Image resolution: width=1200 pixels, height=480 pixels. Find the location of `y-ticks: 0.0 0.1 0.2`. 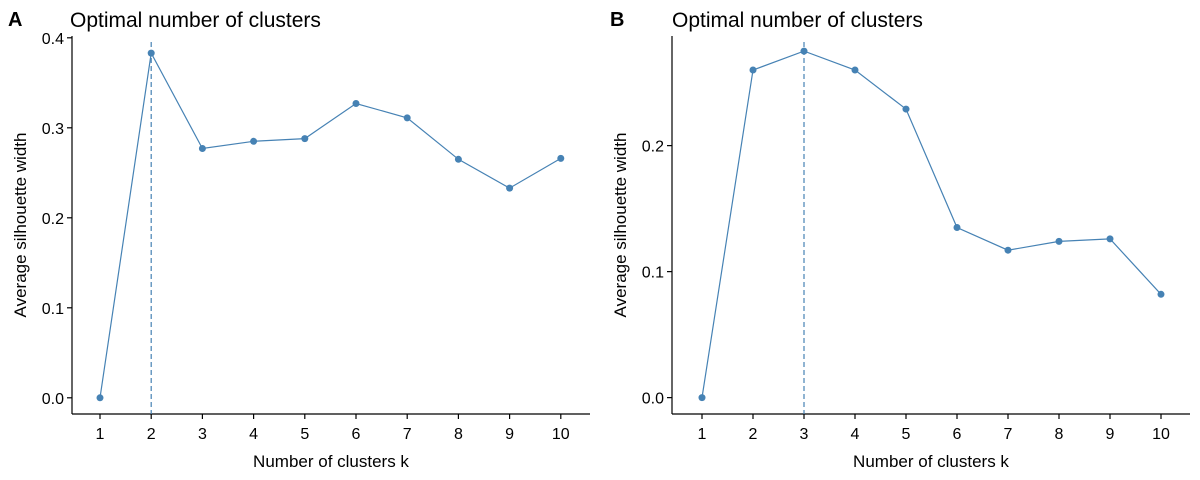

y-ticks: 0.0 0.1 0.2 is located at coordinates (657, 273).